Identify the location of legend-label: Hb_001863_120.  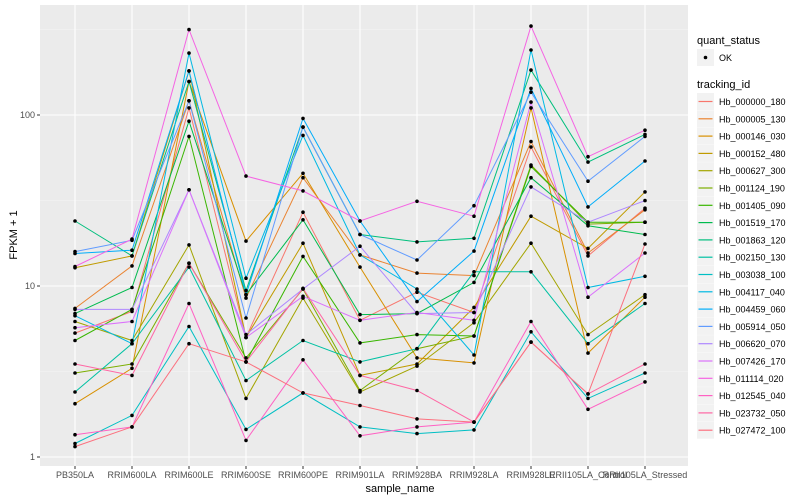
(752, 240).